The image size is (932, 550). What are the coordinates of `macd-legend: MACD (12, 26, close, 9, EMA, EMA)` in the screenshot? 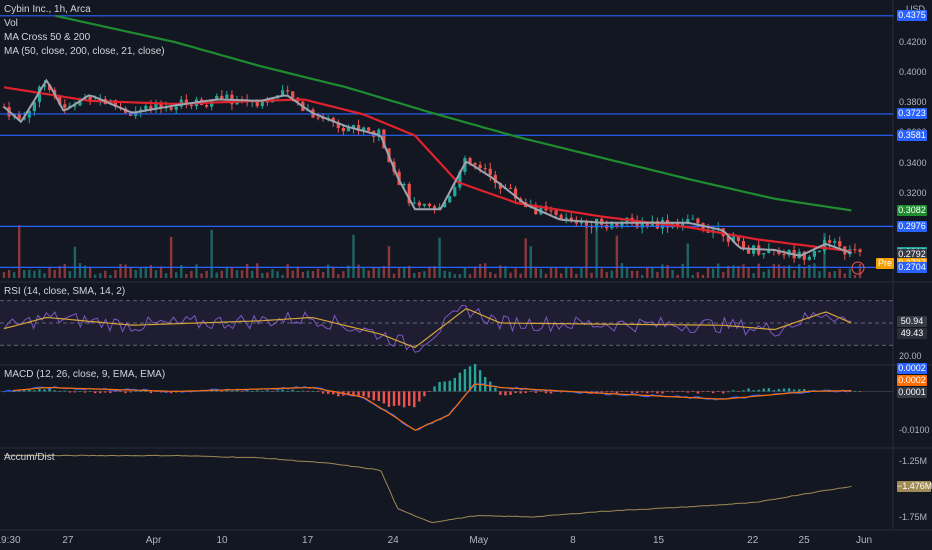 It's located at (85, 374).